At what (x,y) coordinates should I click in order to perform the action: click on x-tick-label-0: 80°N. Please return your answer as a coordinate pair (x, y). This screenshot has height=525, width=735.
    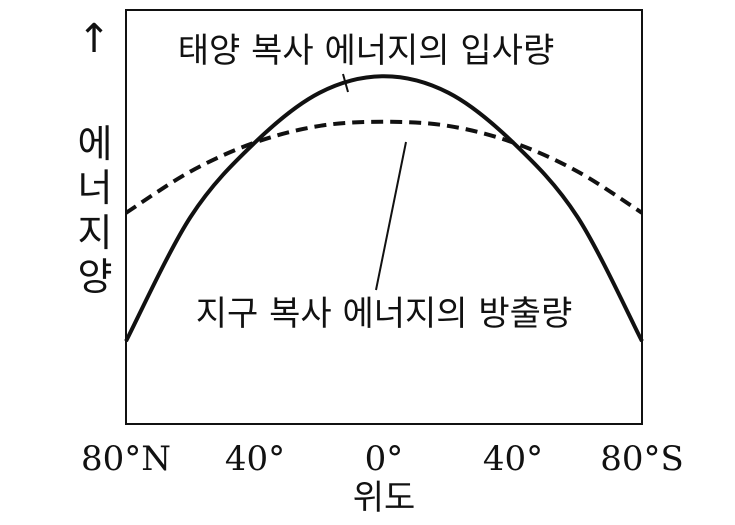
    Looking at the image, I should click on (126, 459).